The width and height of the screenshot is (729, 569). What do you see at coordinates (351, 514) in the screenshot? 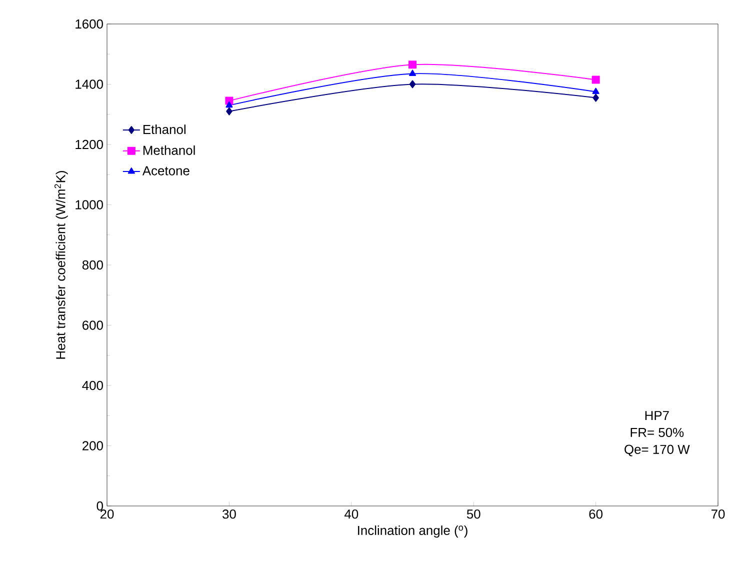
I see `x-tick-label: 40` at bounding box center [351, 514].